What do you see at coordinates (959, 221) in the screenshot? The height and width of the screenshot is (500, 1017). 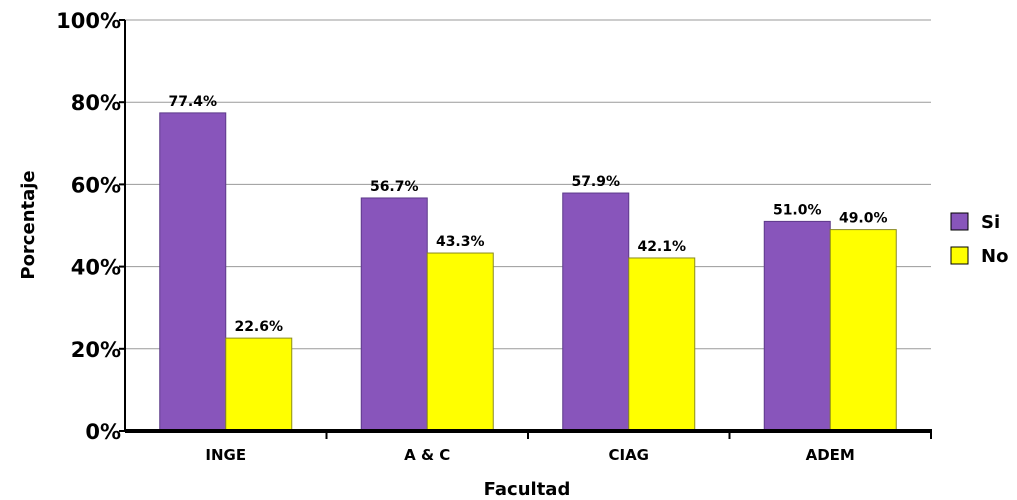 I see `legend-swatch-si` at bounding box center [959, 221].